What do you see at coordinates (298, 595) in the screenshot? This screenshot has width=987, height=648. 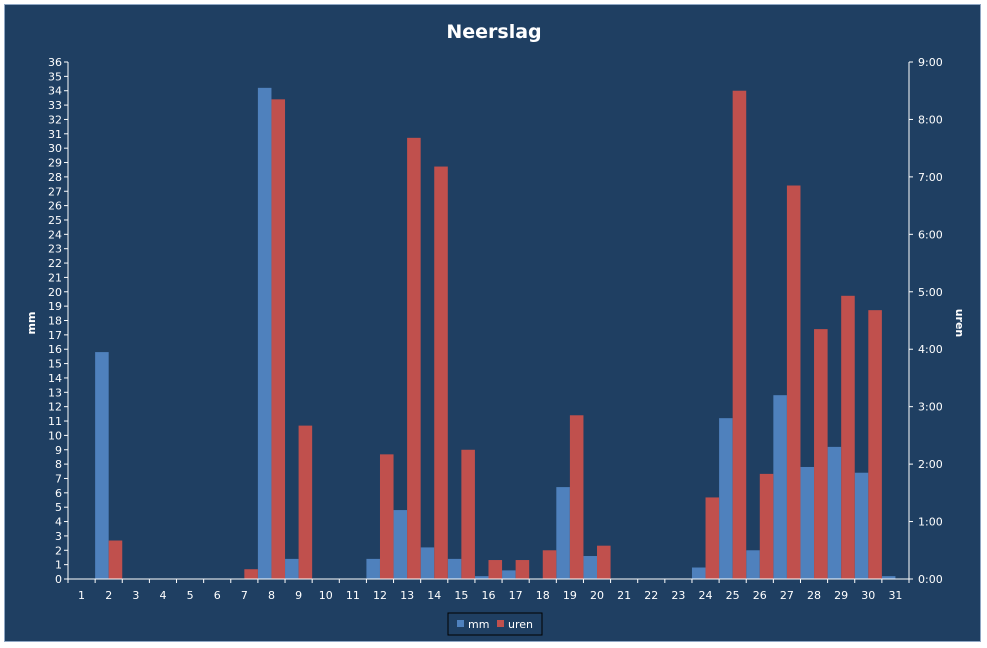 I see `x-tick-label: 9` at bounding box center [298, 595].